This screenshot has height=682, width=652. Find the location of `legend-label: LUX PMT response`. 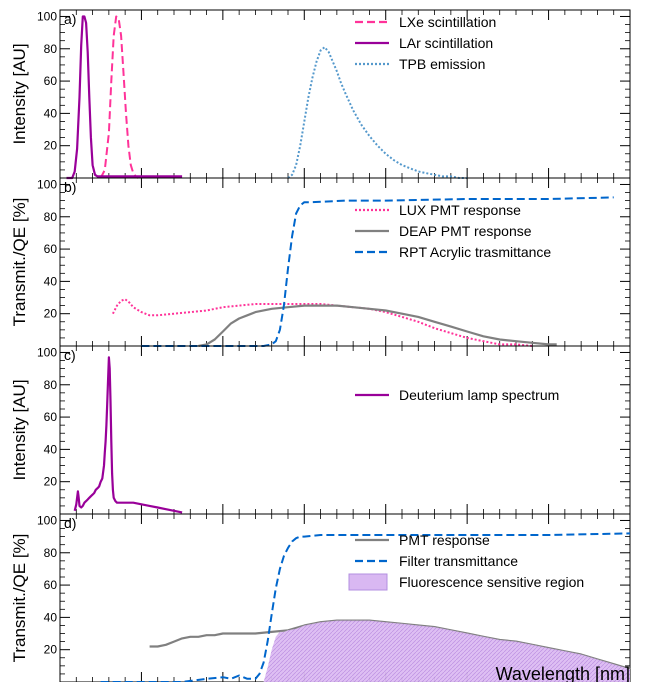

legend-label: LUX PMT response is located at coordinates (460, 210).